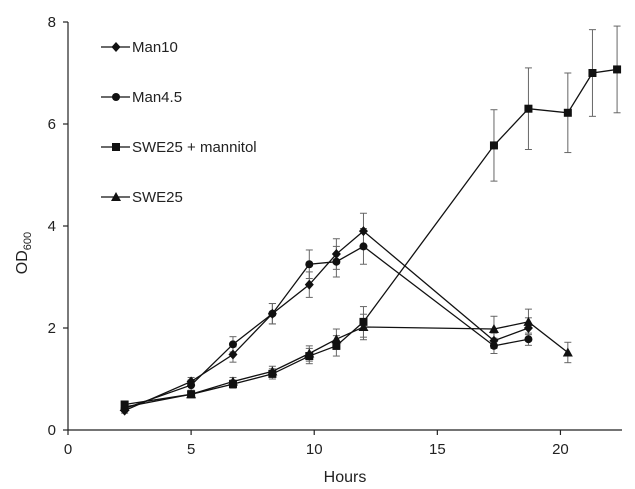 The height and width of the screenshot is (489, 635). I want to click on legend-label: SWE25, so click(157, 197).